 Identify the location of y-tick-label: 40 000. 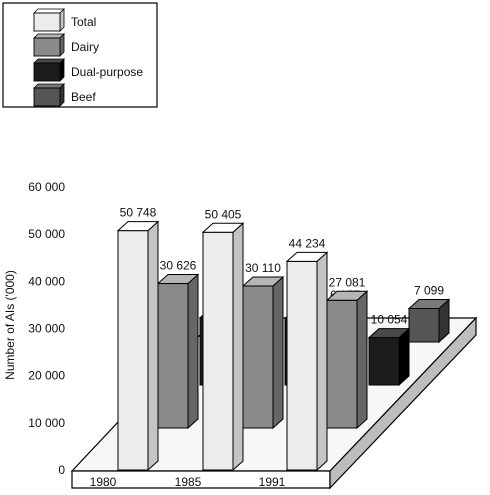
(46, 281).